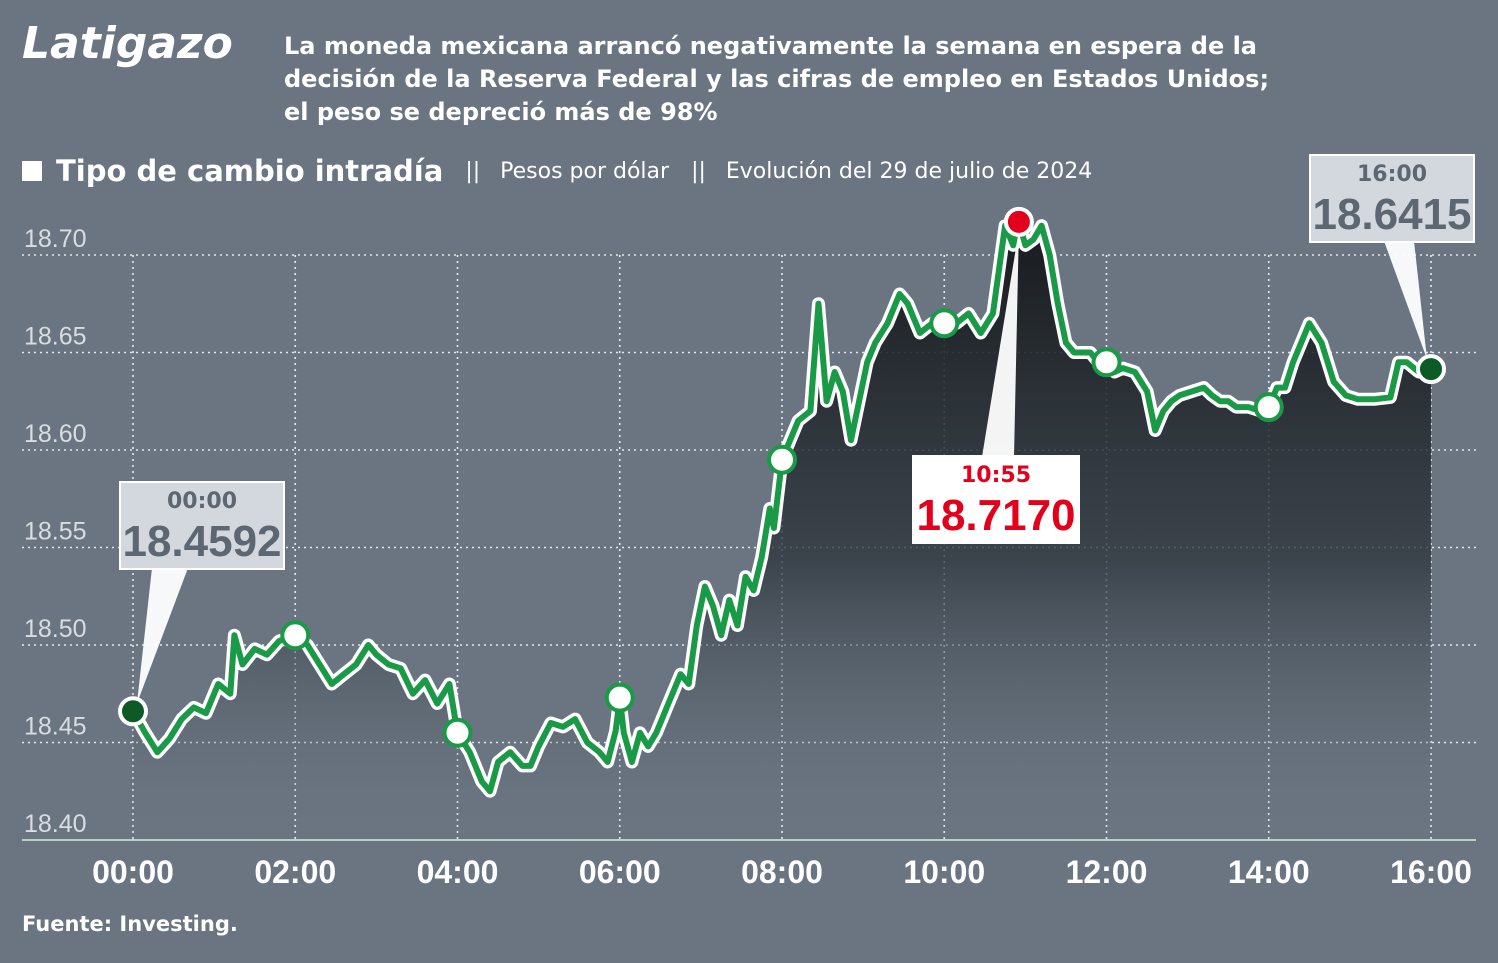 This screenshot has width=1498, height=963. What do you see at coordinates (620, 872) in the screenshot?
I see `x-tick-label: 06:00` at bounding box center [620, 872].